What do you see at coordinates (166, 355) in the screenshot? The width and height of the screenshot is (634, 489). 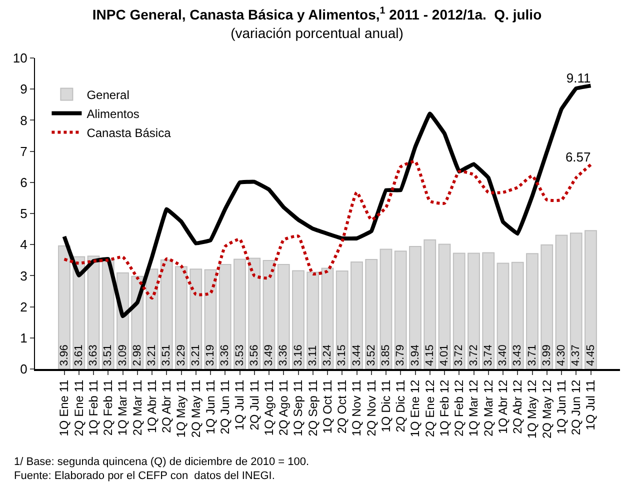 I see `data-label: 3.51` at bounding box center [166, 355].